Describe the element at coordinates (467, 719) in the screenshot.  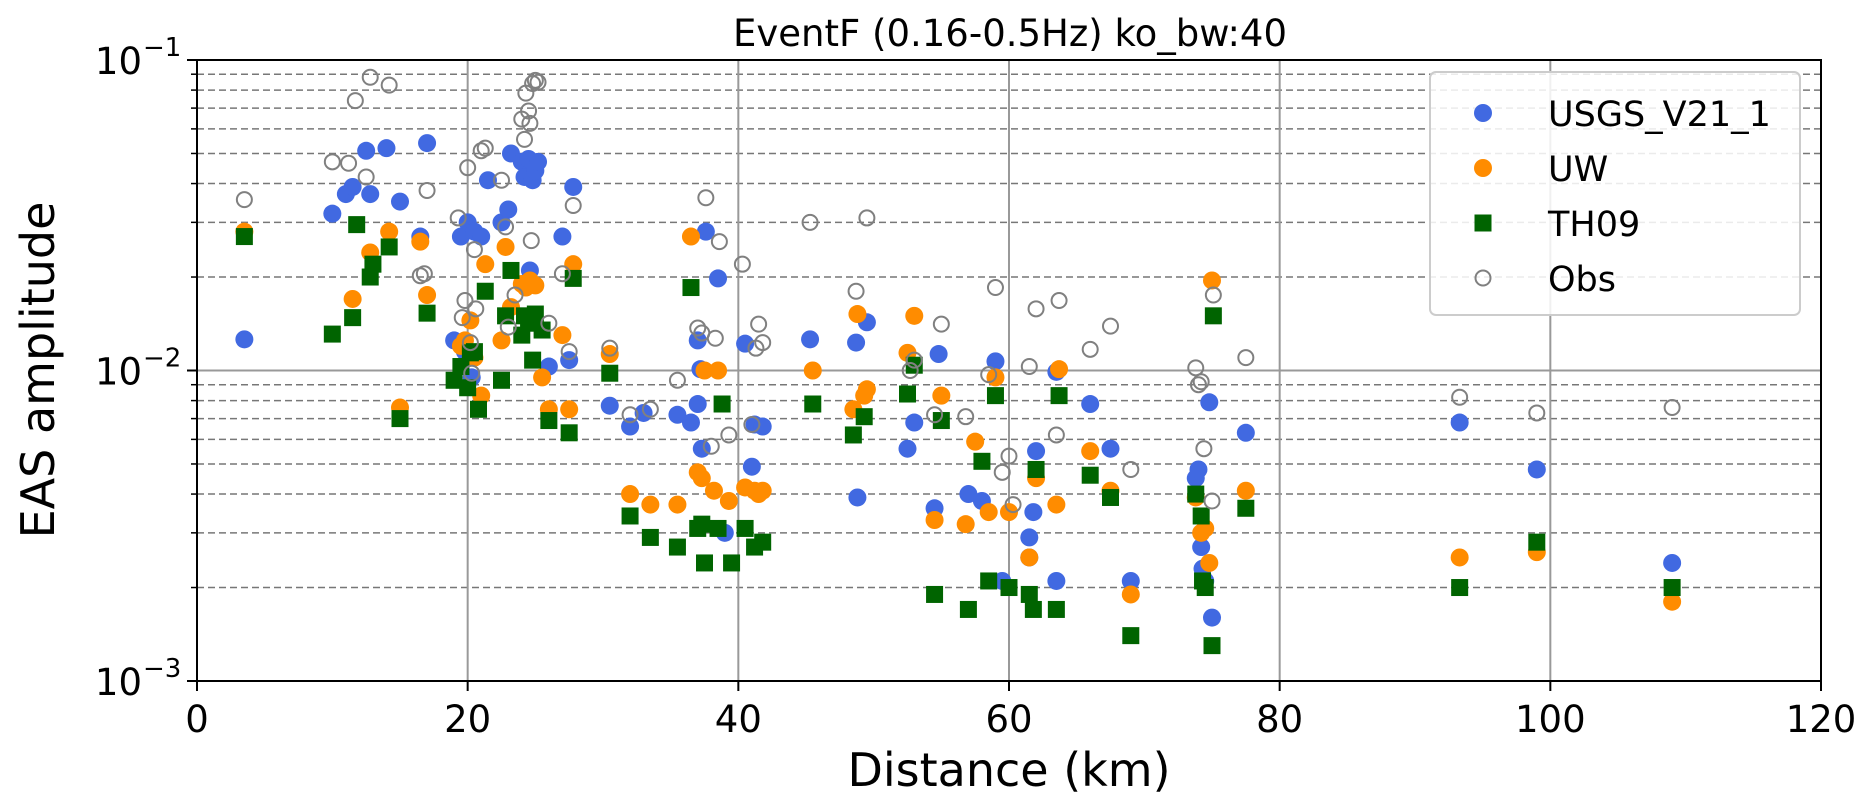
I see `x-tick-label: 20` at that location.